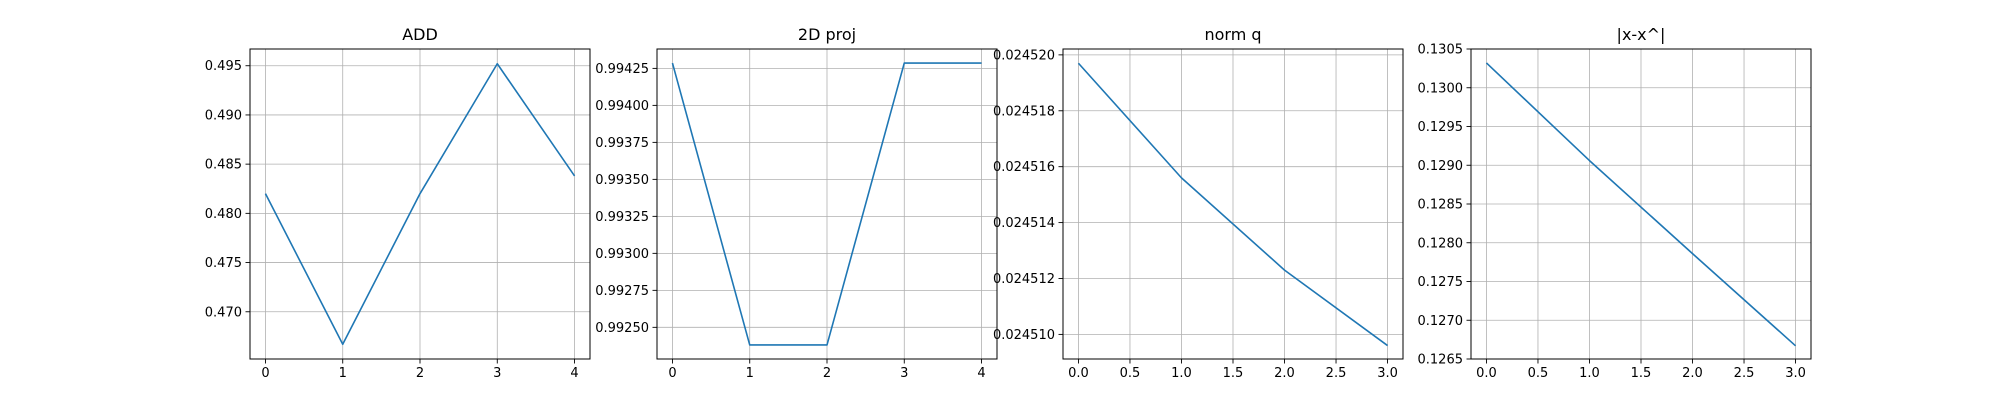 The height and width of the screenshot is (400, 2000). What do you see at coordinates (622, 180) in the screenshot?
I see `y-tick-label: 0.99350` at bounding box center [622, 180].